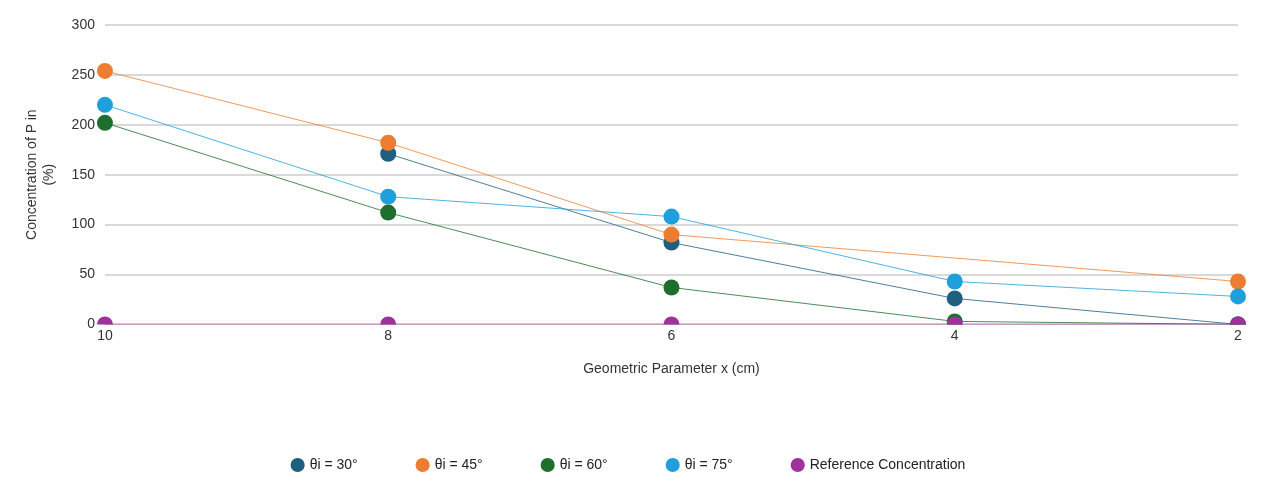  I want to click on y-axis-title: Concentration of P in (%), so click(40, 174).